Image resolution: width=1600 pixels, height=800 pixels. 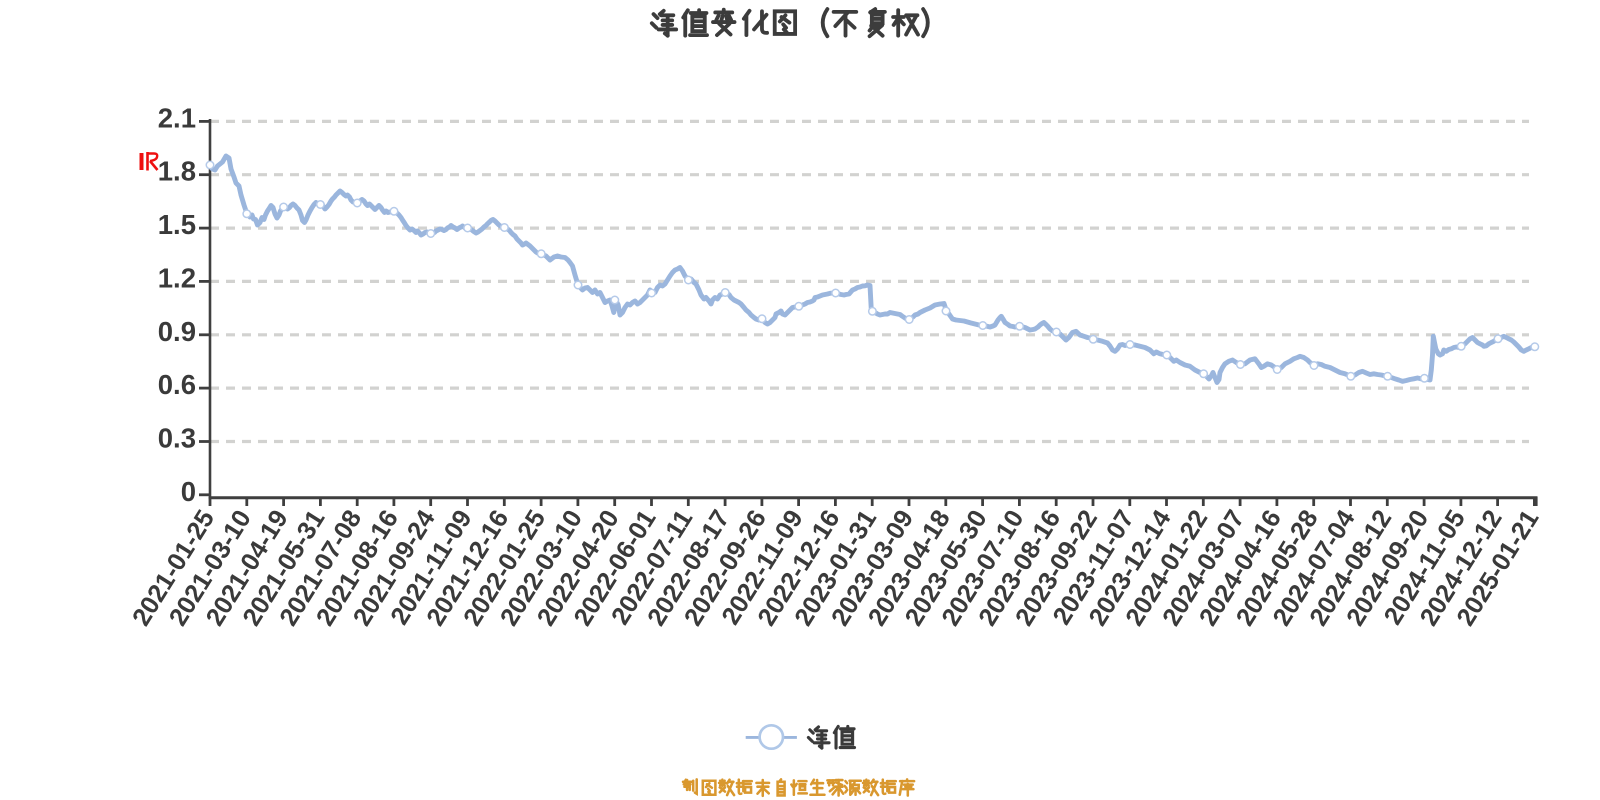 What do you see at coordinates (177, 171) in the screenshot?
I see `svg-text: 1.8` at bounding box center [177, 171].